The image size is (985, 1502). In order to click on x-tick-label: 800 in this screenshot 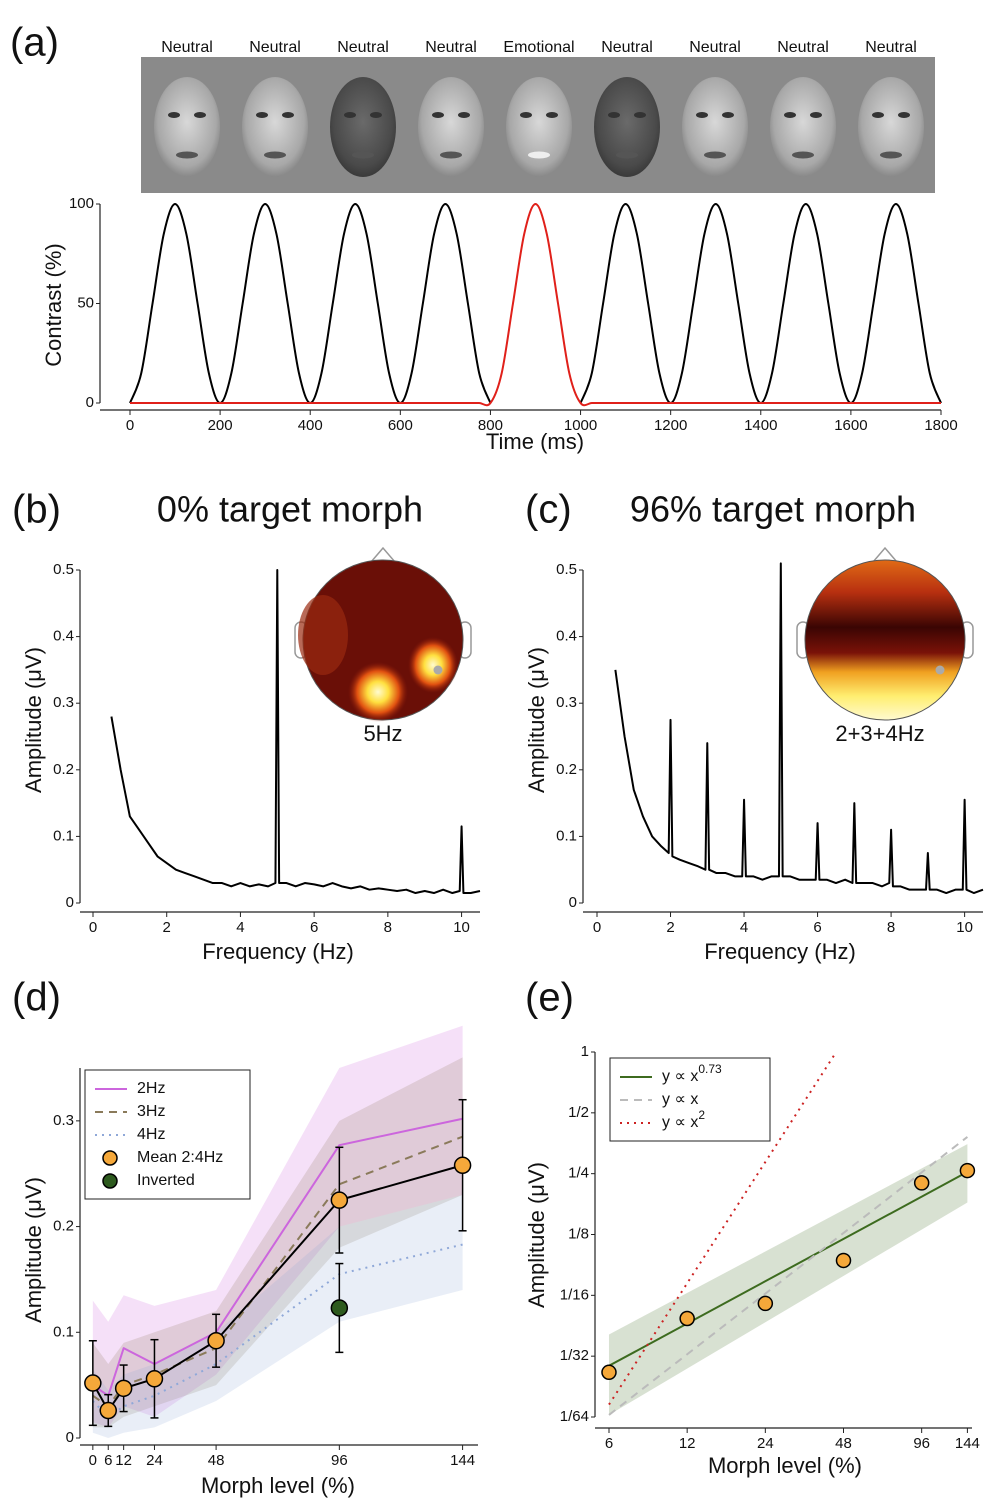, I will do `click(490, 425)`.